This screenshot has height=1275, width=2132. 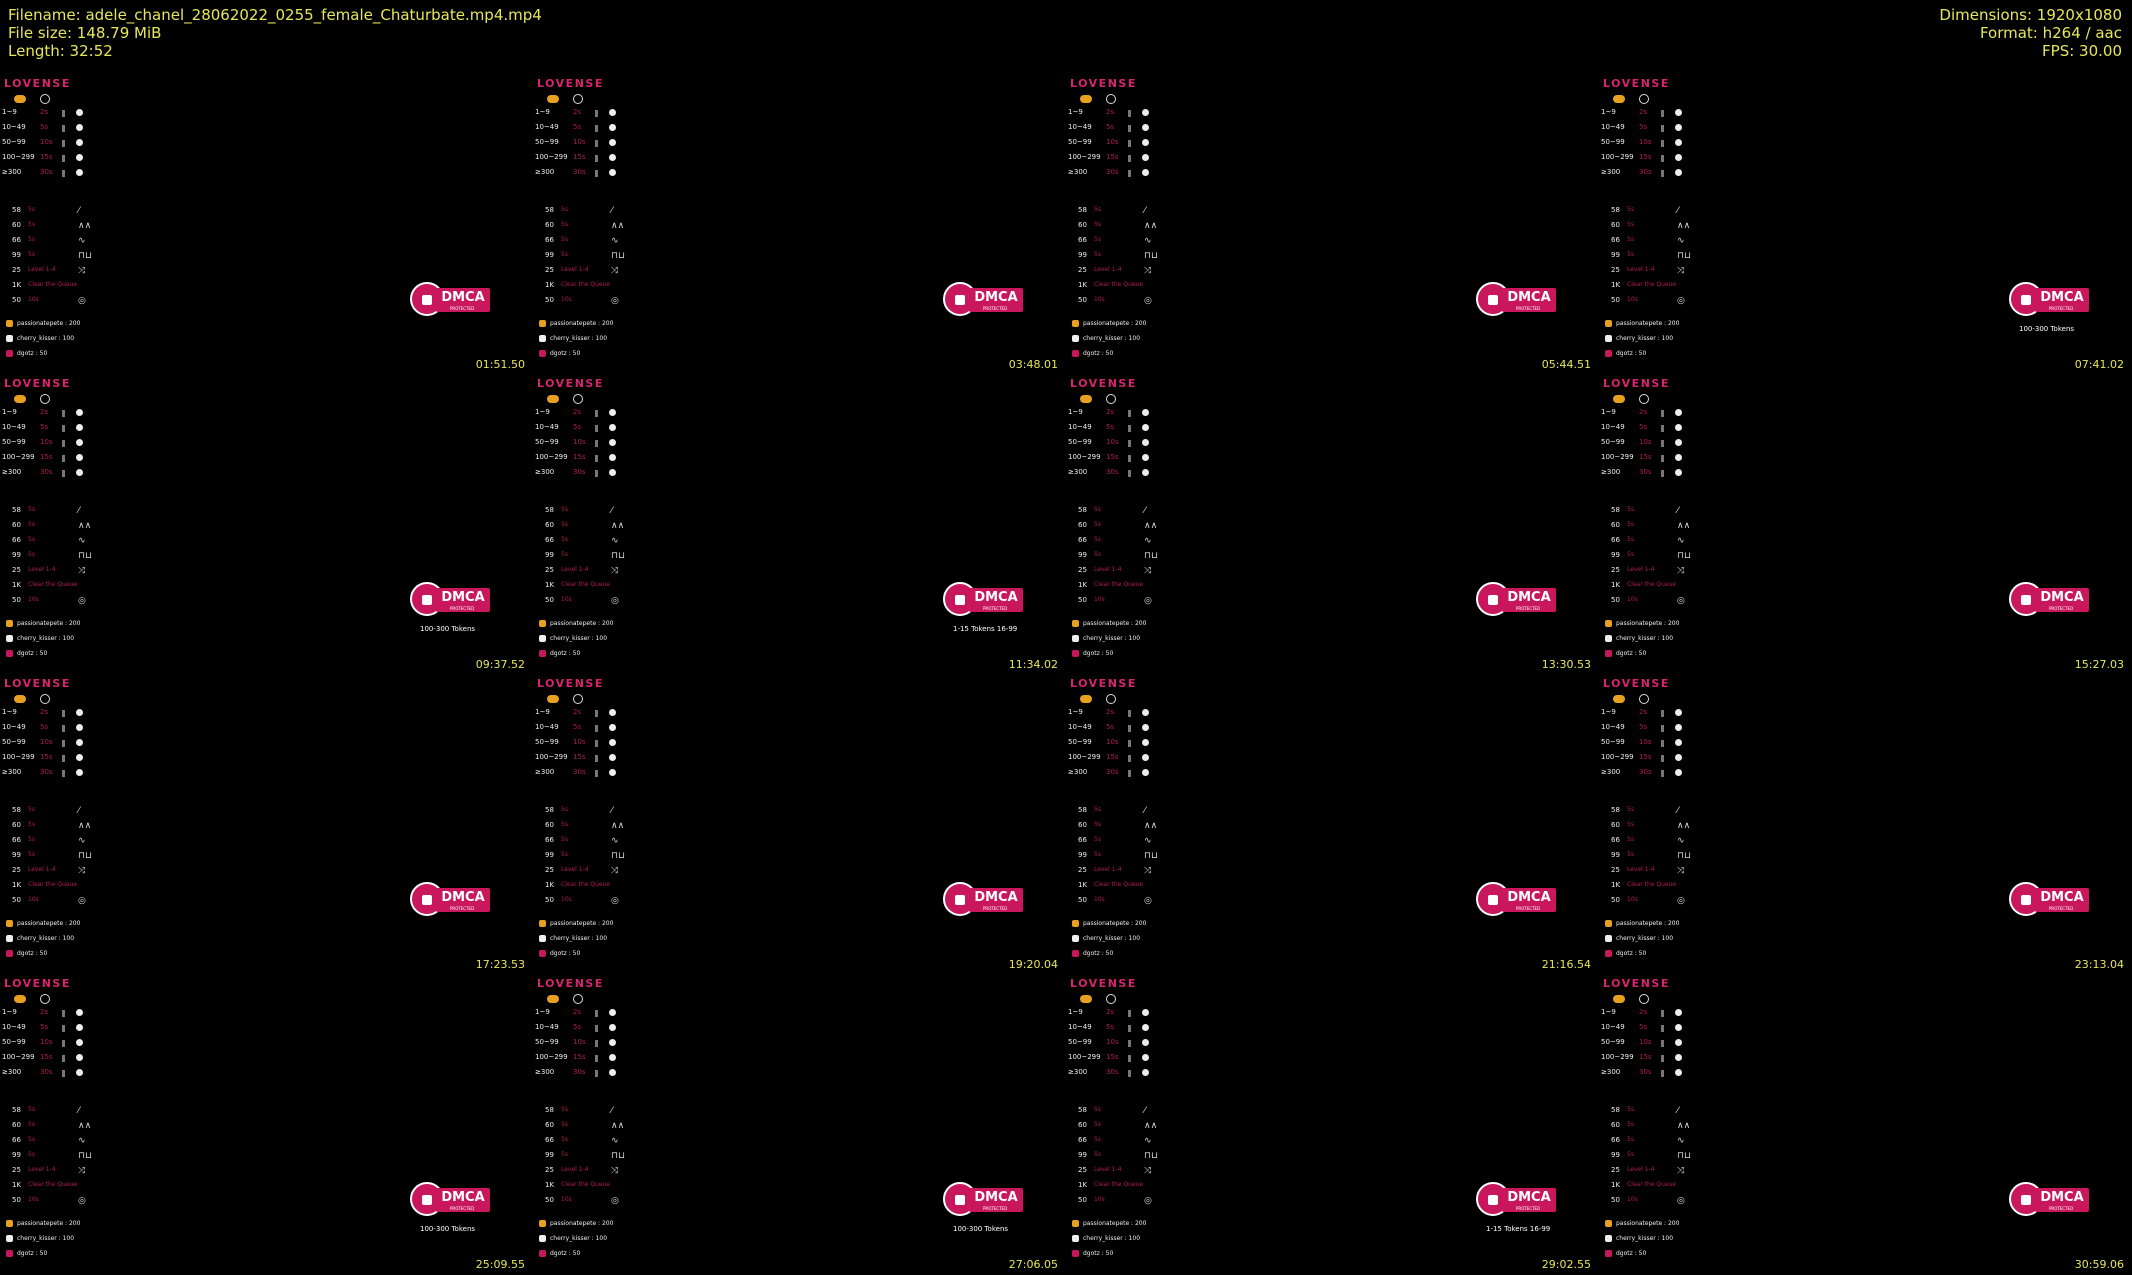 What do you see at coordinates (1684, 226) in the screenshot?
I see `pattern-icon: ∧∧` at bounding box center [1684, 226].